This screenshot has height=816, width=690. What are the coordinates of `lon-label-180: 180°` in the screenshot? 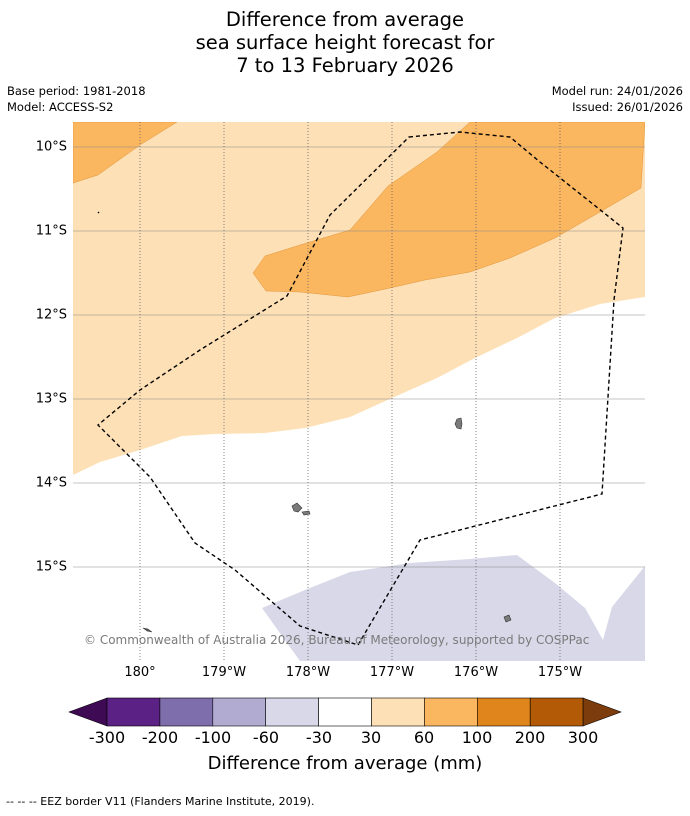 It's located at (140, 672).